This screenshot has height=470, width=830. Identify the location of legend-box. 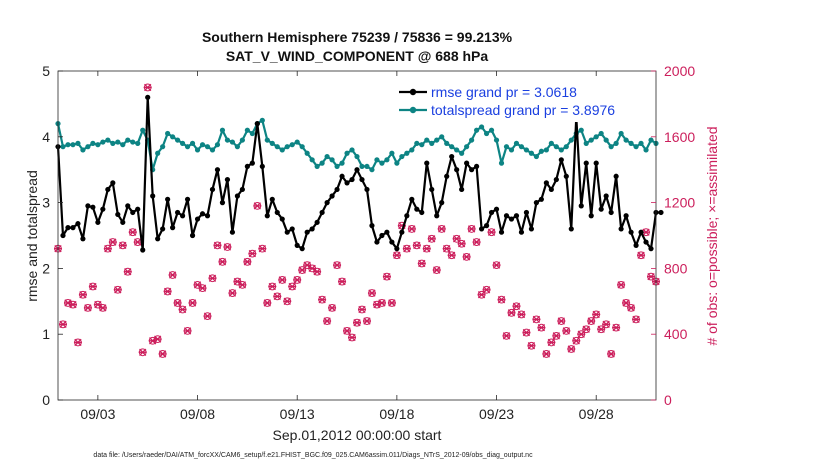
(524, 101).